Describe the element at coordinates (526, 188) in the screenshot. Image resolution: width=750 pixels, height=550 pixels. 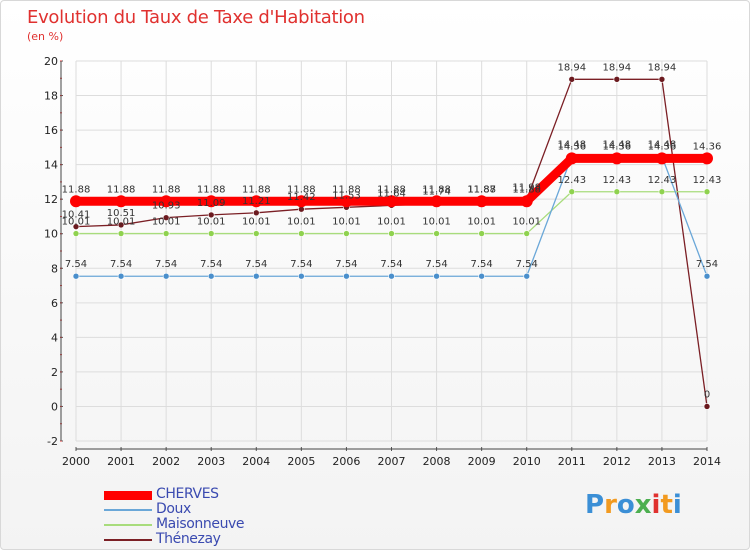
I see `data-label-thenezay: 11.98` at that location.